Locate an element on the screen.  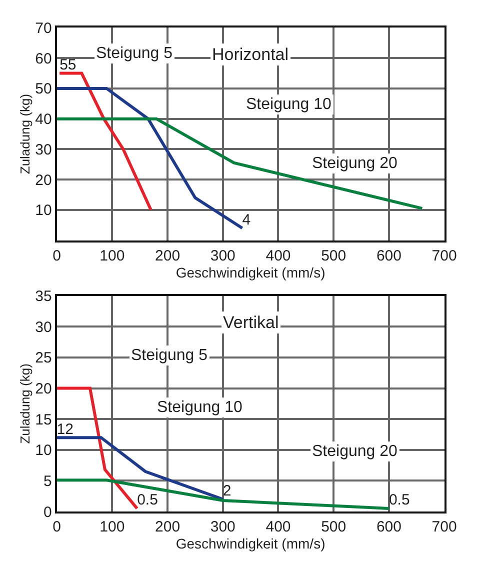
y-tick-label: 25 is located at coordinates (43, 358).